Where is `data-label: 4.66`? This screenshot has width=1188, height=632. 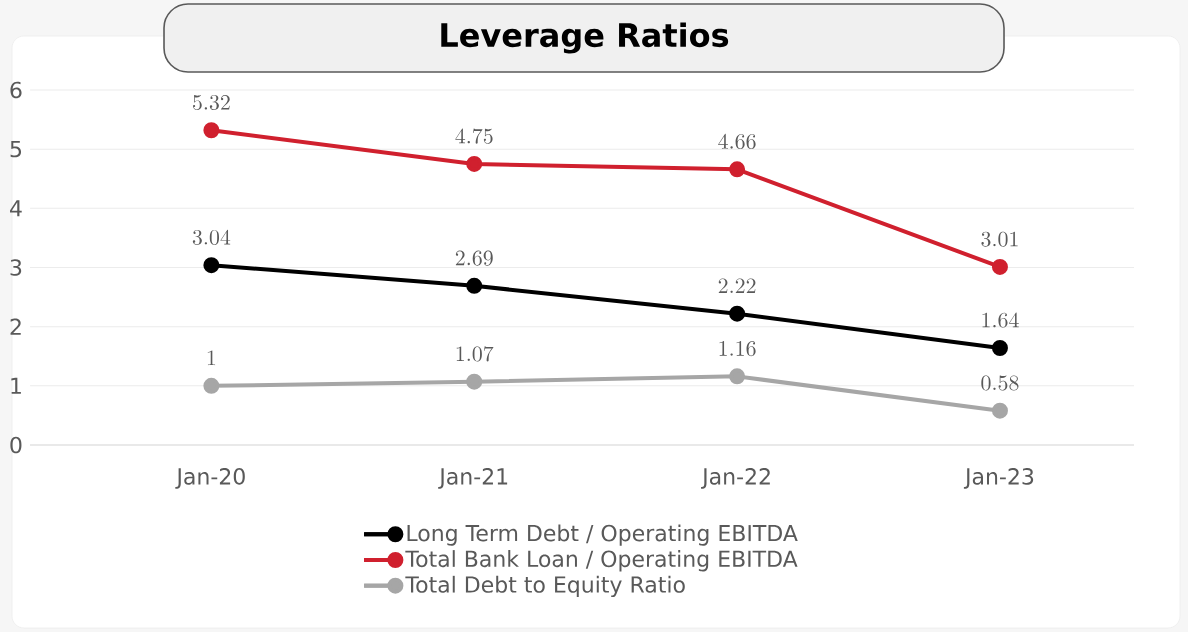
data-label: 4.66 is located at coordinates (737, 141).